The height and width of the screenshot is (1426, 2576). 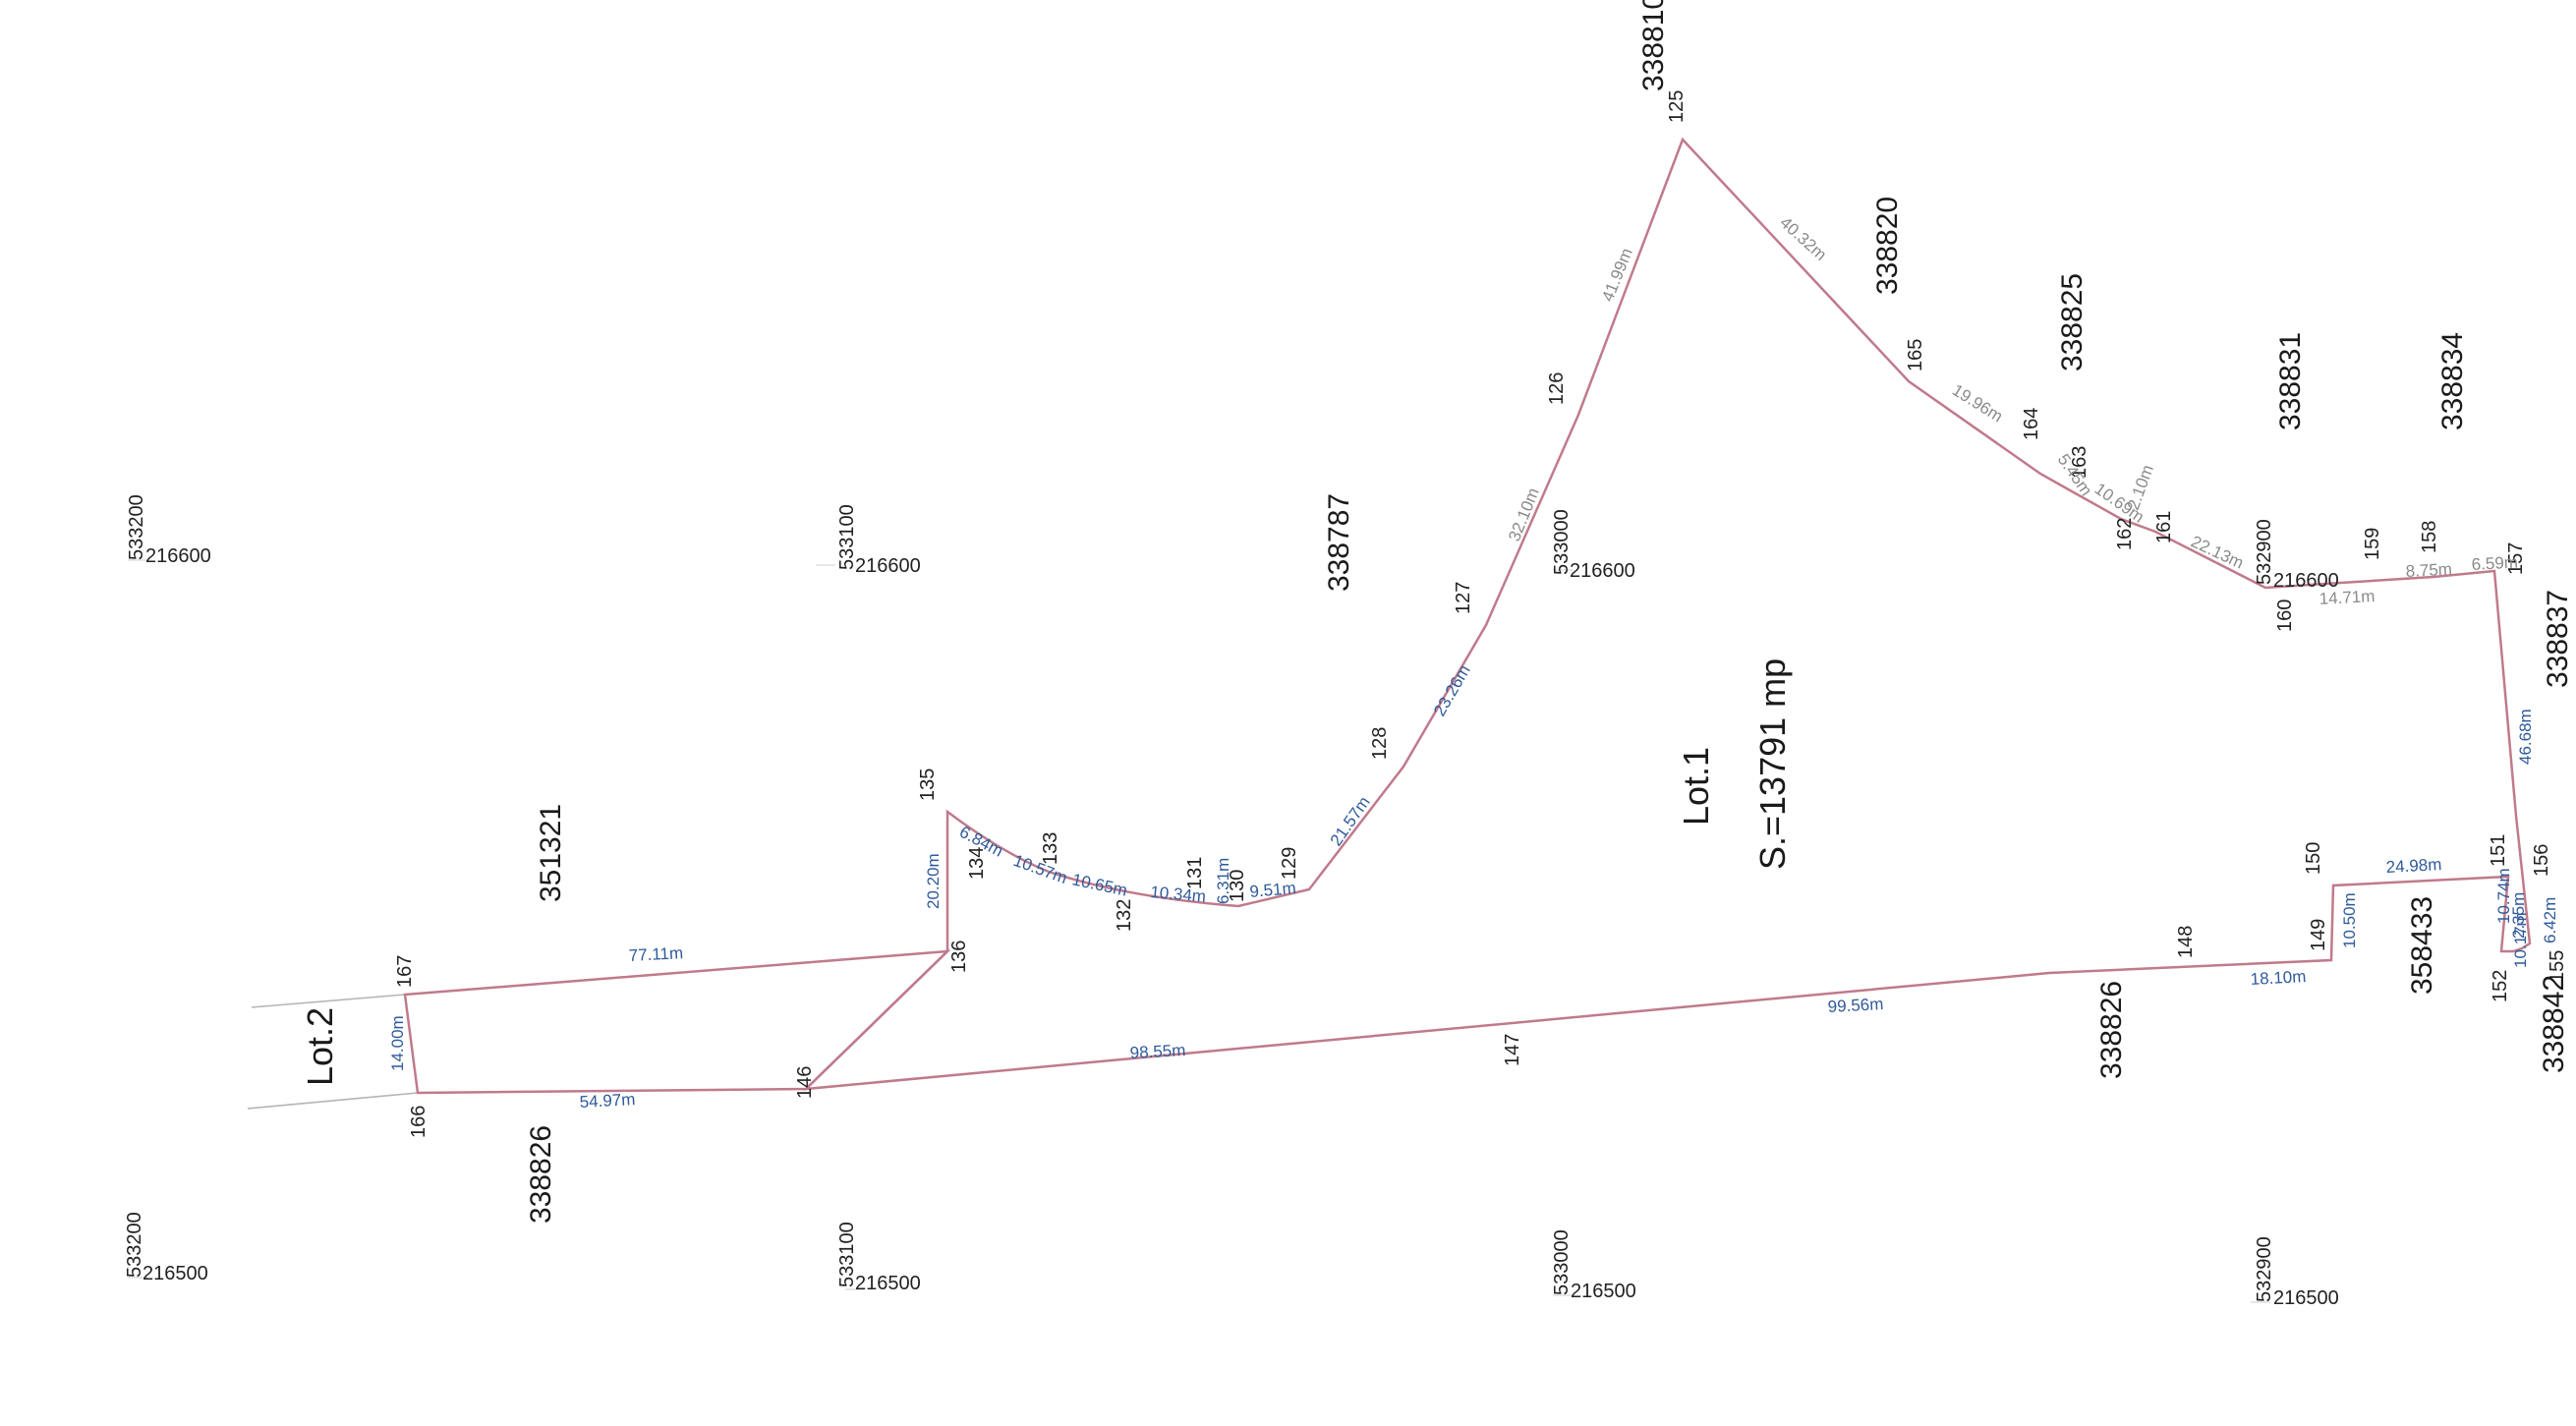 What do you see at coordinates (1339, 542) in the screenshot?
I see `parcel-label: 338787` at bounding box center [1339, 542].